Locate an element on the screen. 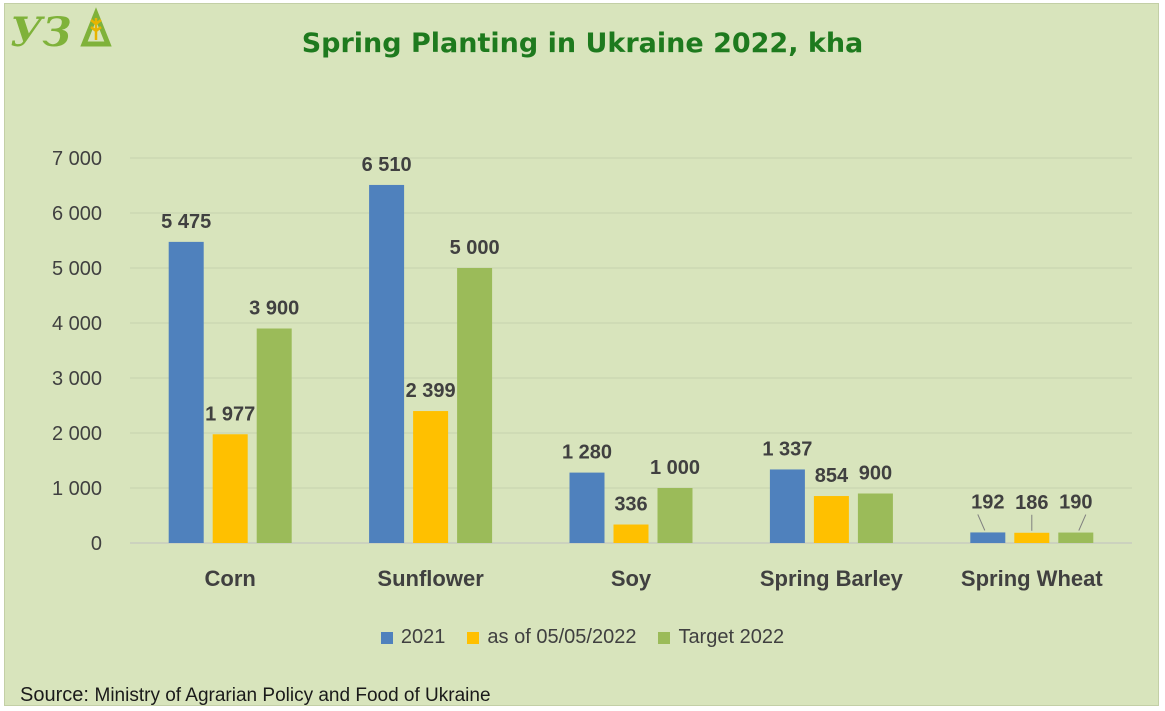 The height and width of the screenshot is (711, 1165). x-tick-label: Sunflower is located at coordinates (430, 578).